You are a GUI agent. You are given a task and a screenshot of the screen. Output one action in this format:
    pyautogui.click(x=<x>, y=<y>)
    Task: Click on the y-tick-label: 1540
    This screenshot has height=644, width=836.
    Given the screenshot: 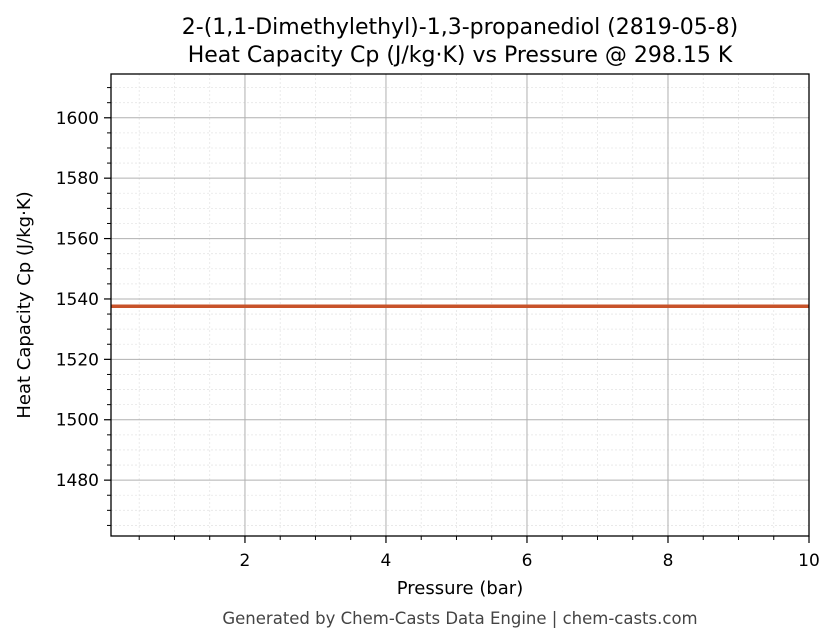 What is the action you would take?
    pyautogui.click(x=77, y=300)
    